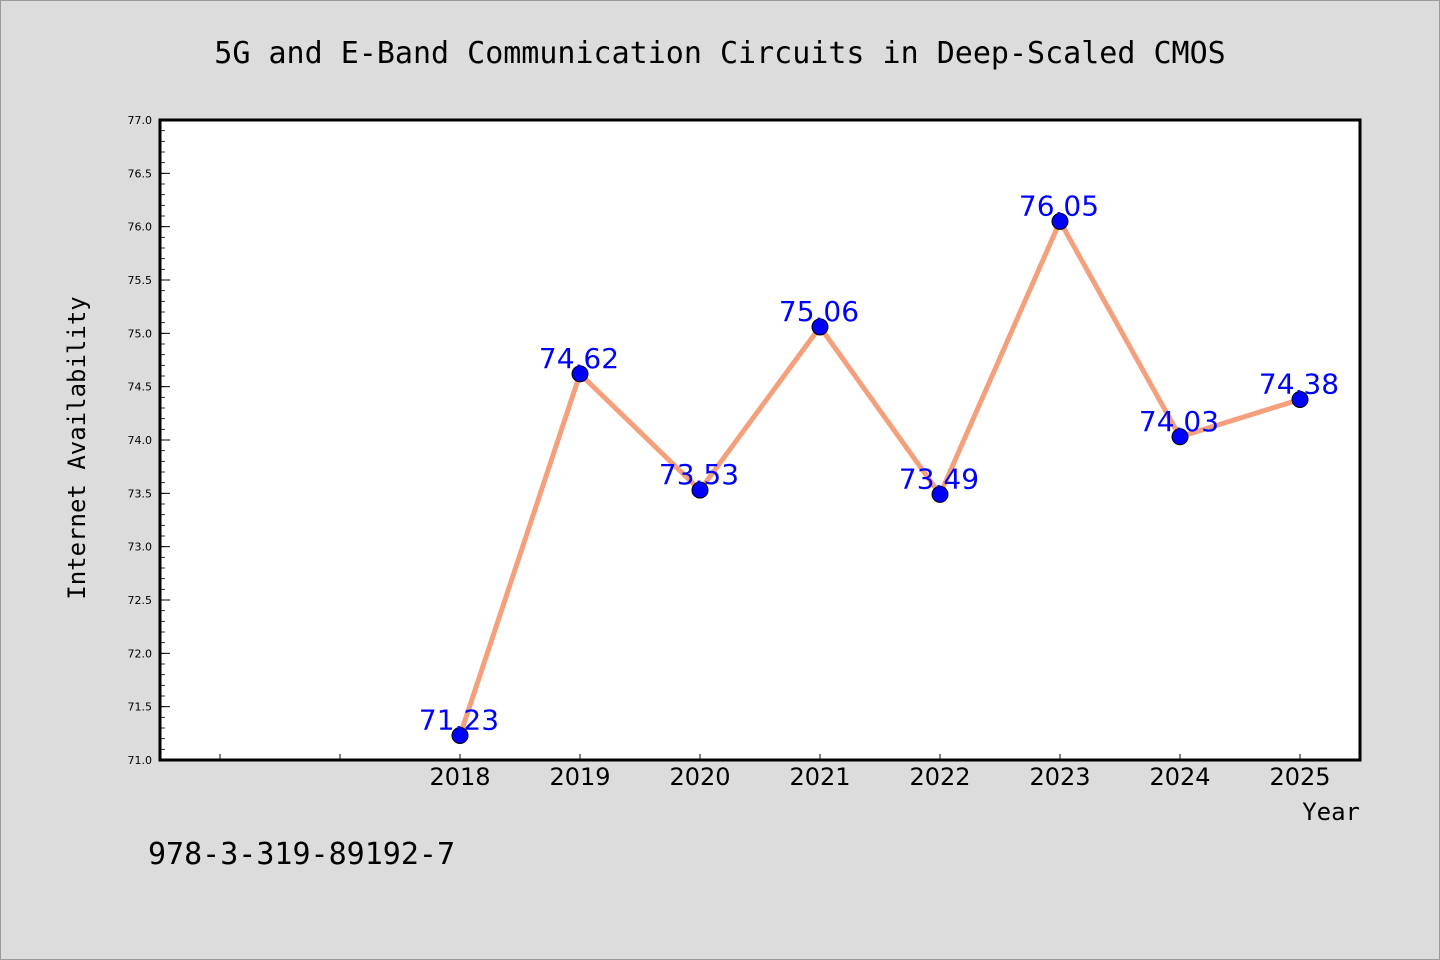 Image resolution: width=1440 pixels, height=960 pixels. I want to click on y-tick-label: 76.0, so click(140, 227).